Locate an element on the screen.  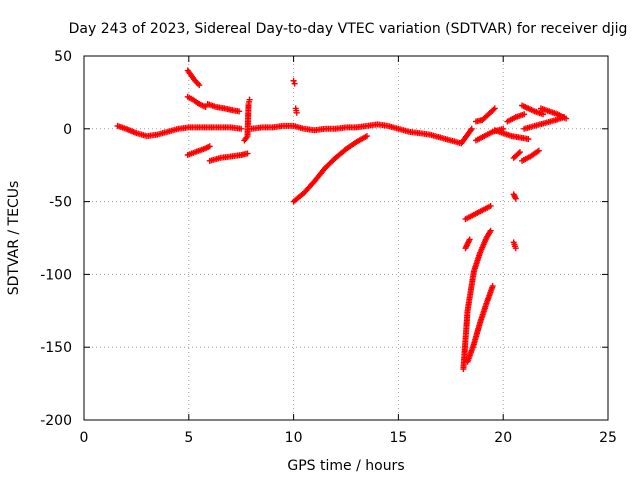
series-arc-5-mid is located at coordinates (196, 101).